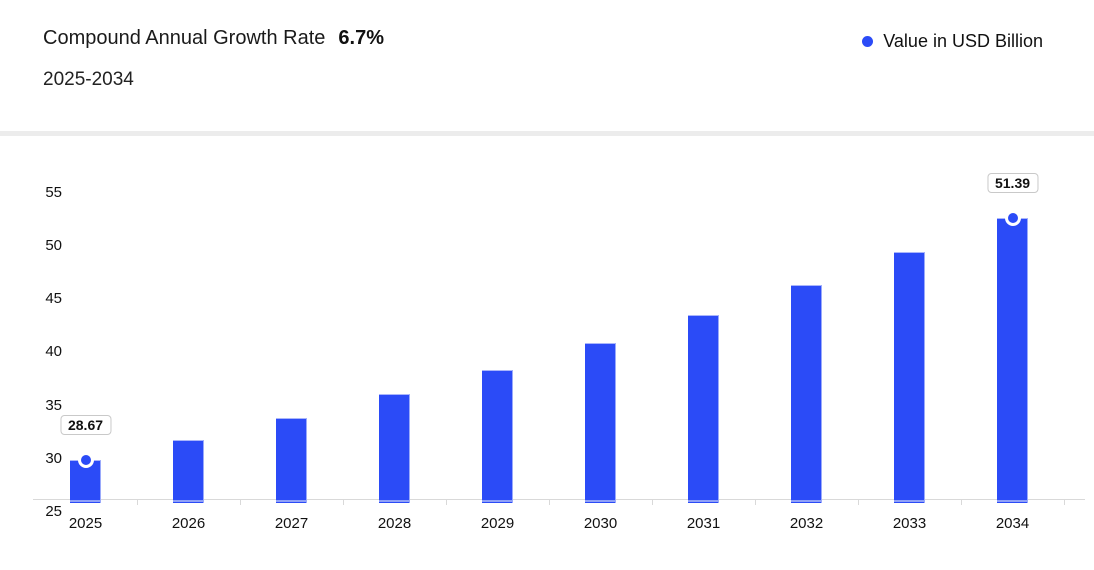 This screenshot has height=570, width=1094. What do you see at coordinates (1012, 218) in the screenshot?
I see `data-point-marker-2034` at bounding box center [1012, 218].